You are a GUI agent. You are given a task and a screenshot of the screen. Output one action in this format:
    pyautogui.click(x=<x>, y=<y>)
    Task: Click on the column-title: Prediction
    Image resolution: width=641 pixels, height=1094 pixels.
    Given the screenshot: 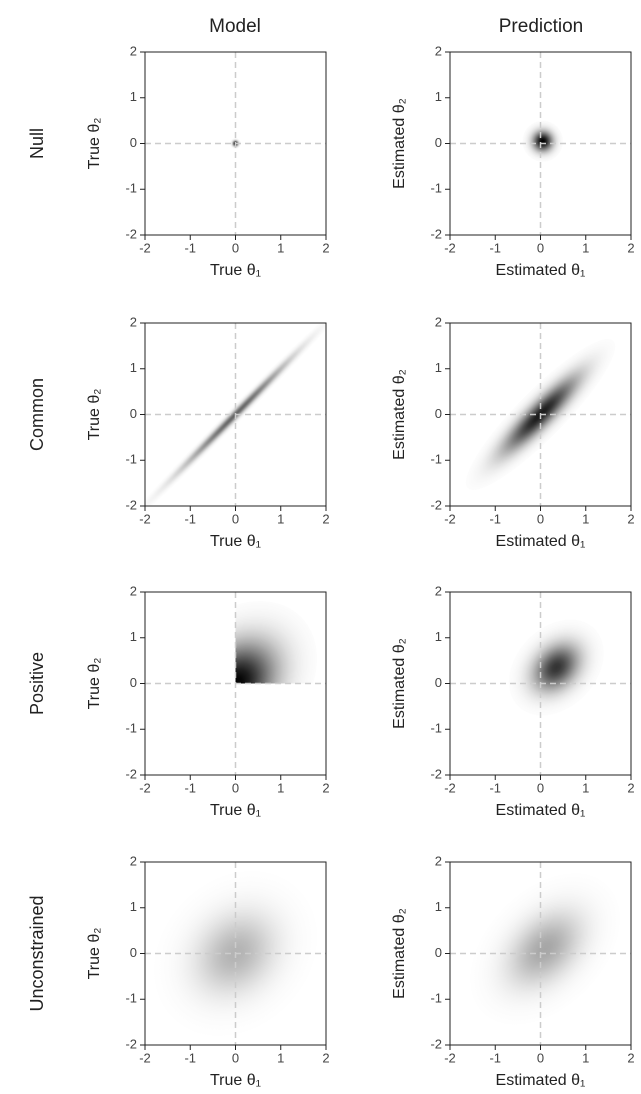 What is the action you would take?
    pyautogui.click(x=541, y=26)
    